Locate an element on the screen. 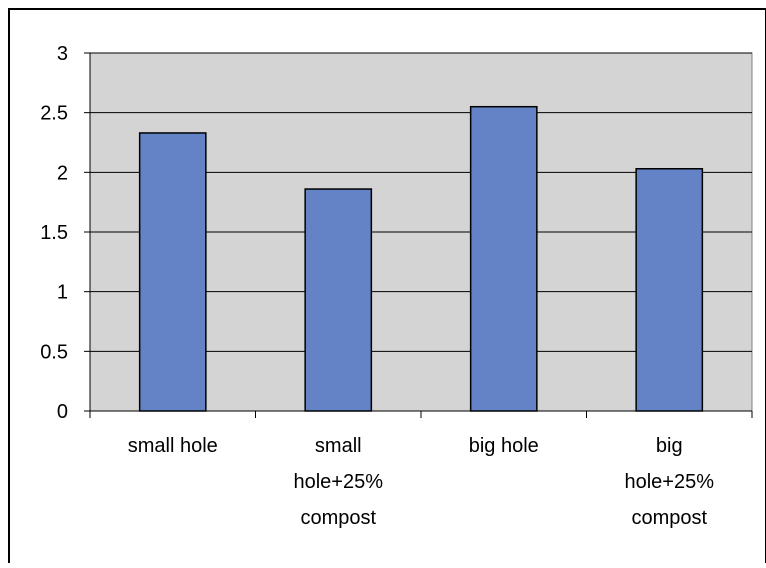 Image resolution: width=766 pixels, height=568 pixels. y-tick-label: 0 is located at coordinates (62, 412).